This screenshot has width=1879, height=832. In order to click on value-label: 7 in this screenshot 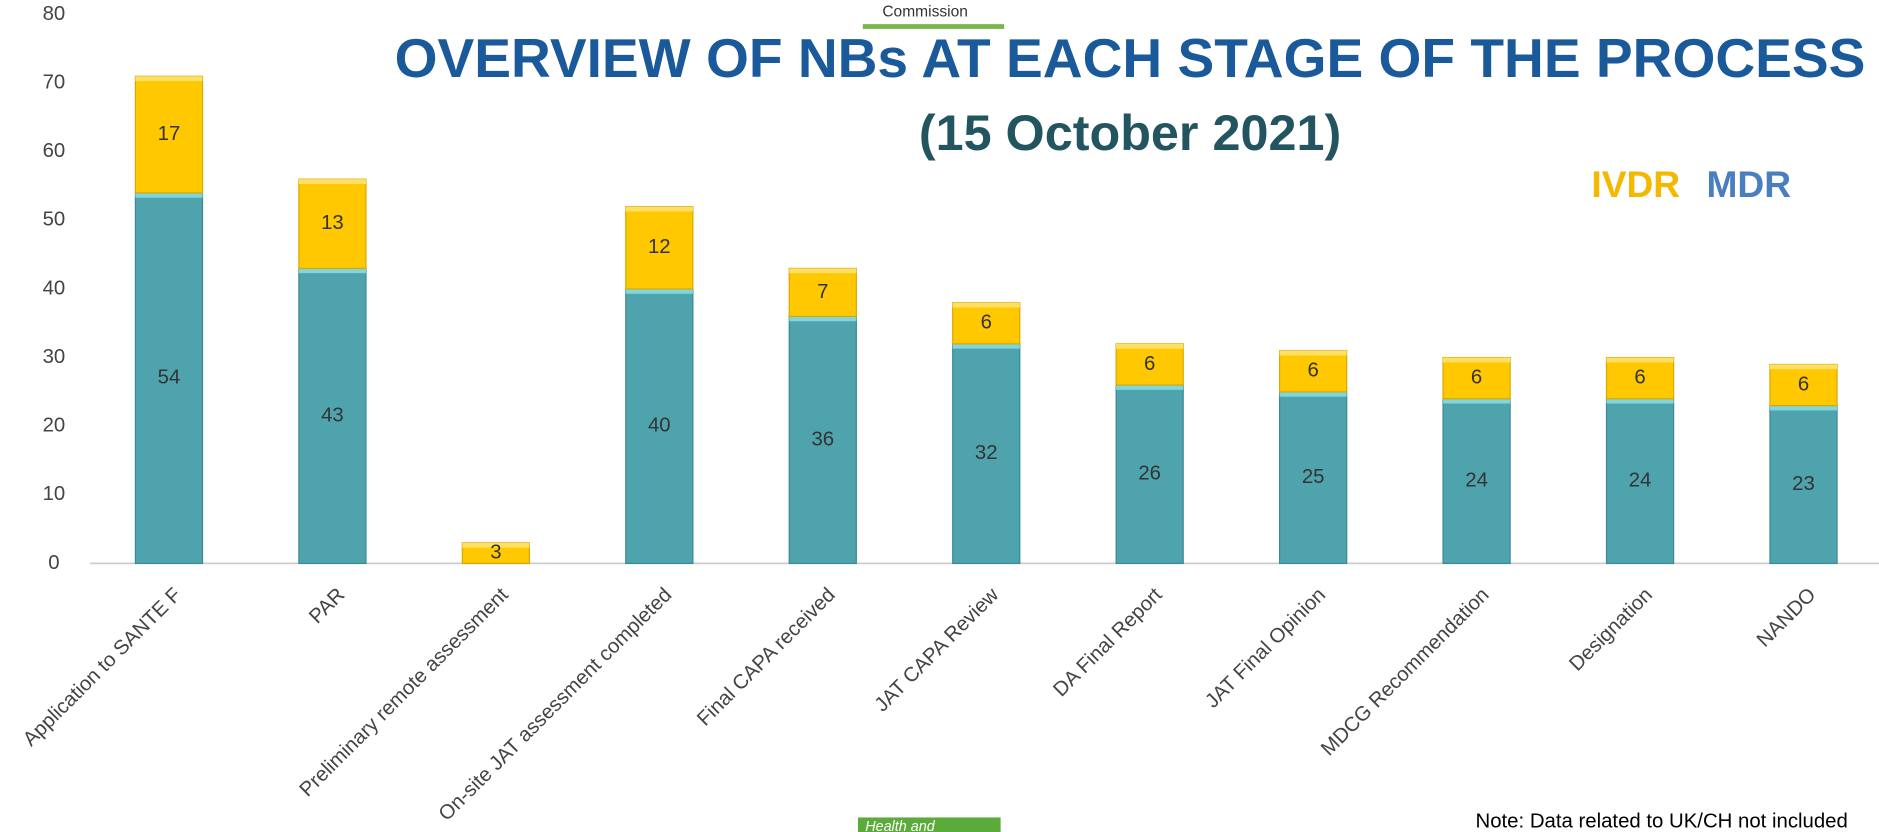, I will do `click(822, 292)`.